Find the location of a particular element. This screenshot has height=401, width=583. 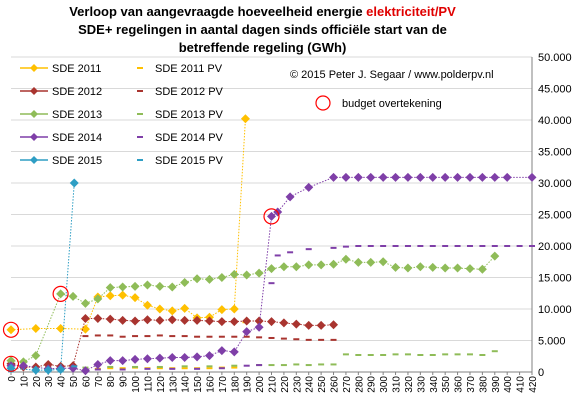

legend-label: SDE 2011 PV is located at coordinates (189, 69).